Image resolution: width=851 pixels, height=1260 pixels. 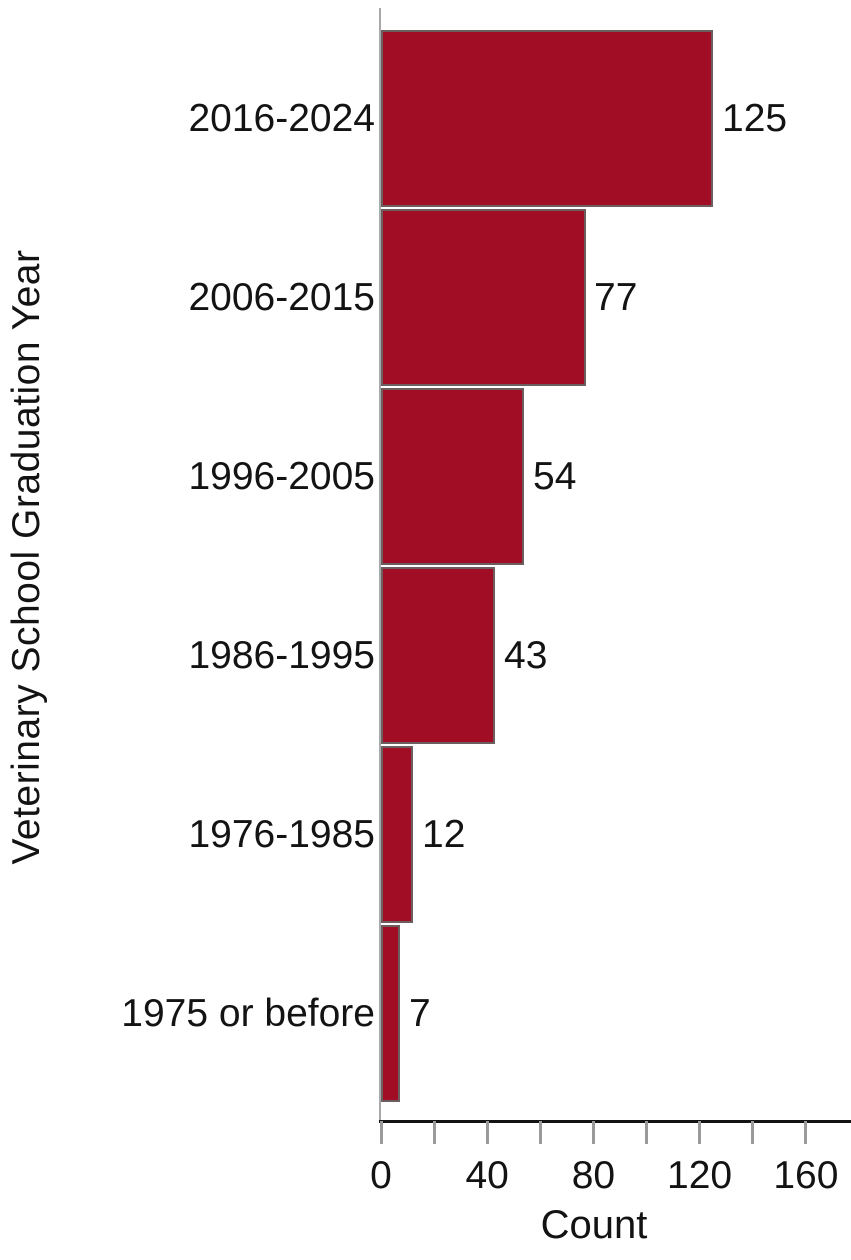 I want to click on x-axis-tick-label: 80, so click(x=593, y=1175).